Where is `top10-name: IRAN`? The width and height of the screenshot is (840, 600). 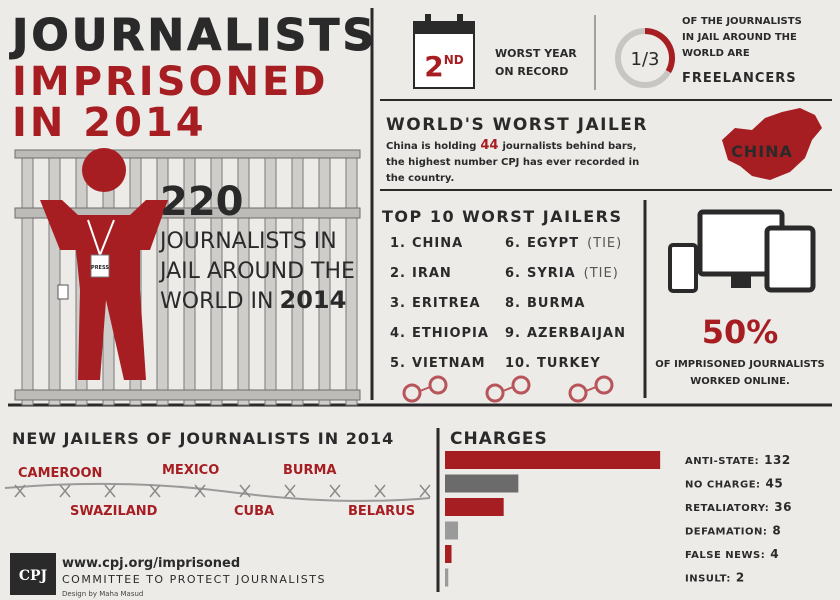
top10-name: IRAN is located at coordinates (432, 273).